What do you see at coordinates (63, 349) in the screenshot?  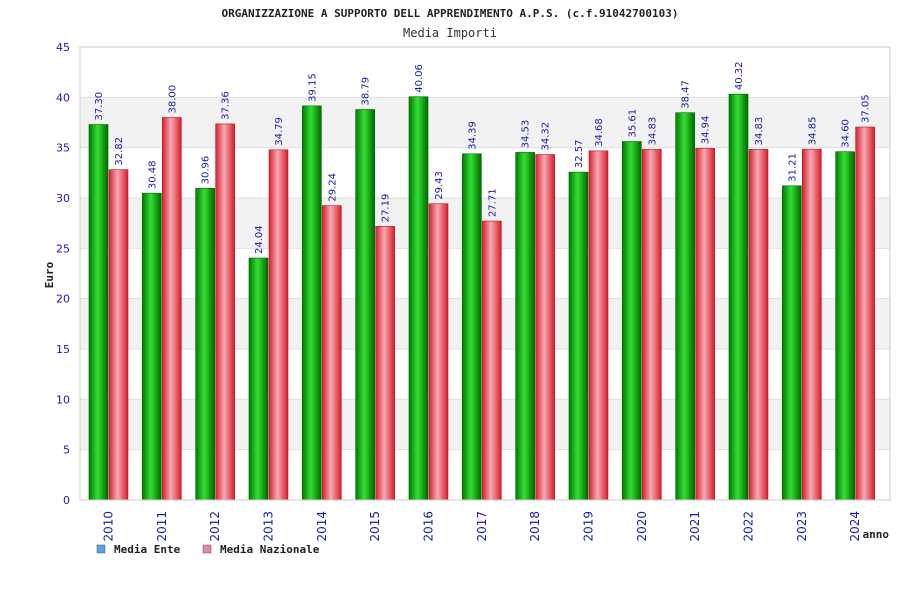 I see `y-tick-label: 15` at bounding box center [63, 349].